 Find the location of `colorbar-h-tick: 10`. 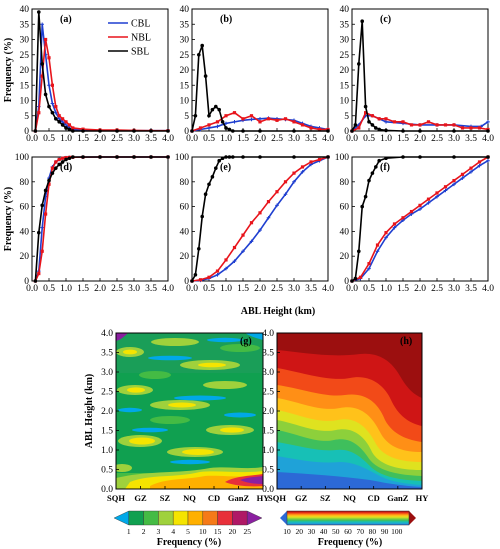

colorbar-h-tick: 10 is located at coordinates (287, 531).